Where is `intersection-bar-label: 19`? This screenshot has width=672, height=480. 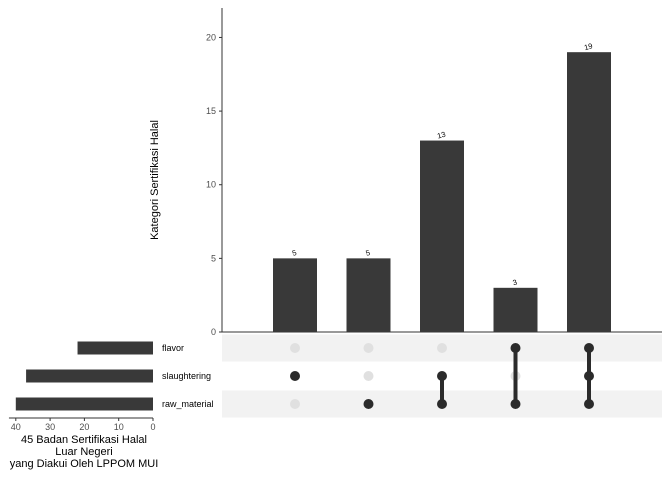 intersection-bar-label: 19 is located at coordinates (588, 46).